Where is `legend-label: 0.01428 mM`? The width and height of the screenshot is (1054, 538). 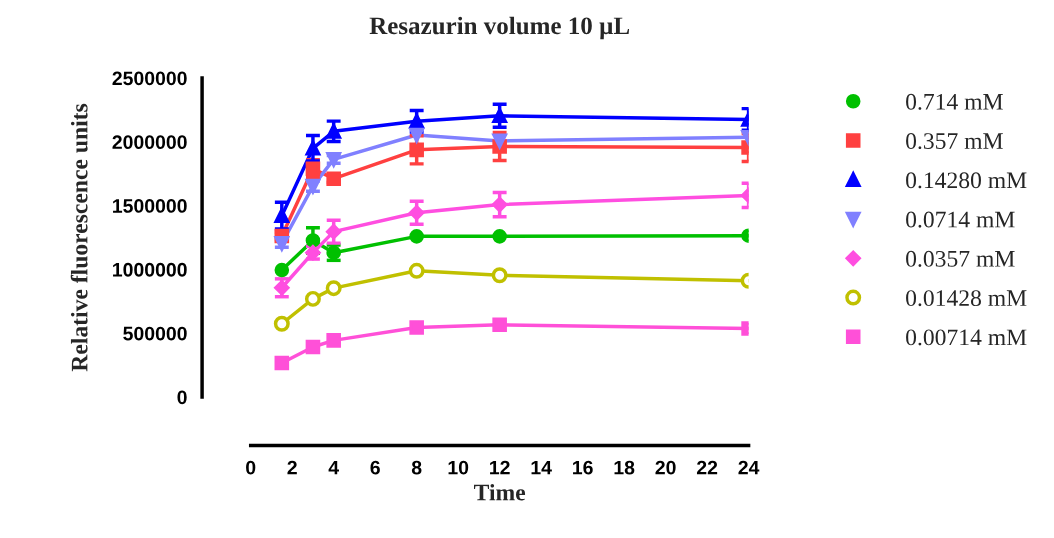 legend-label: 0.01428 mM is located at coordinates (966, 298).